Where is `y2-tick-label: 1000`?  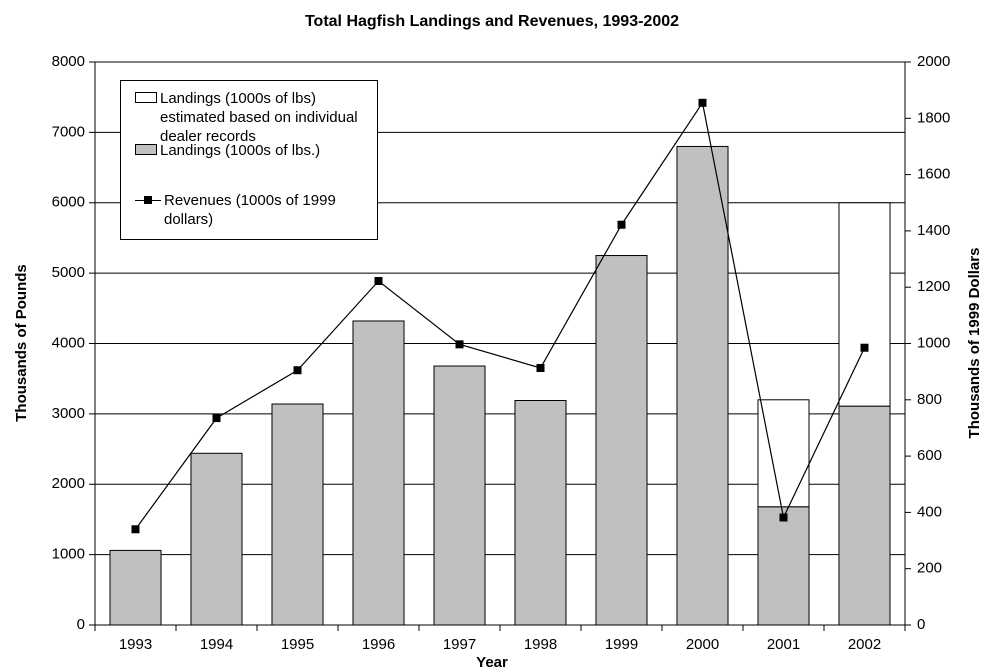
y2-tick-label: 1000 is located at coordinates (933, 342).